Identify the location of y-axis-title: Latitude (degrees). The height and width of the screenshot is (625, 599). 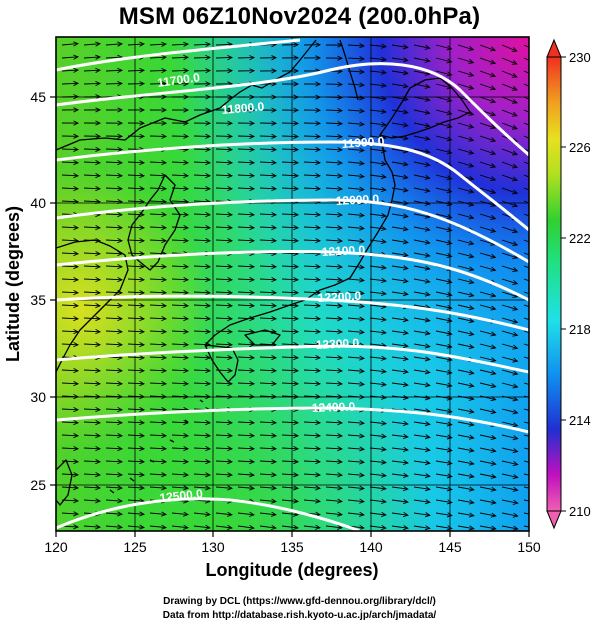
(13, 284).